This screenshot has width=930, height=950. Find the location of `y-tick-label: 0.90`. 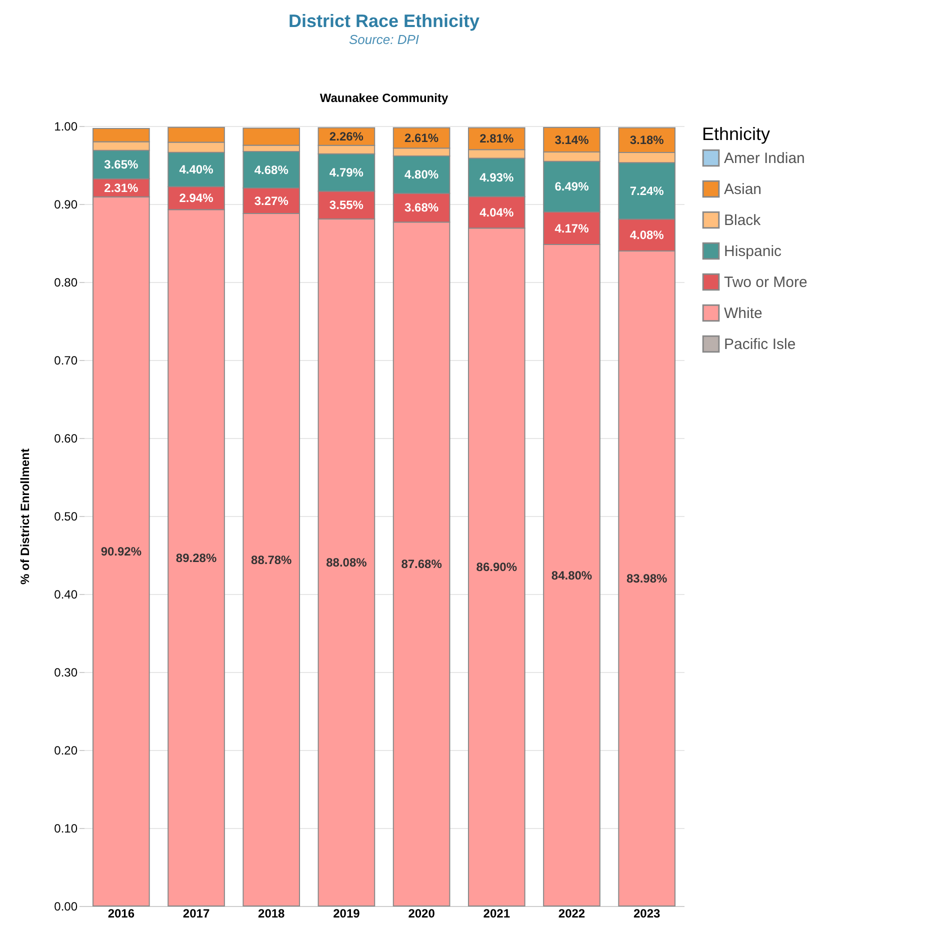

y-tick-label: 0.90 is located at coordinates (66, 205).